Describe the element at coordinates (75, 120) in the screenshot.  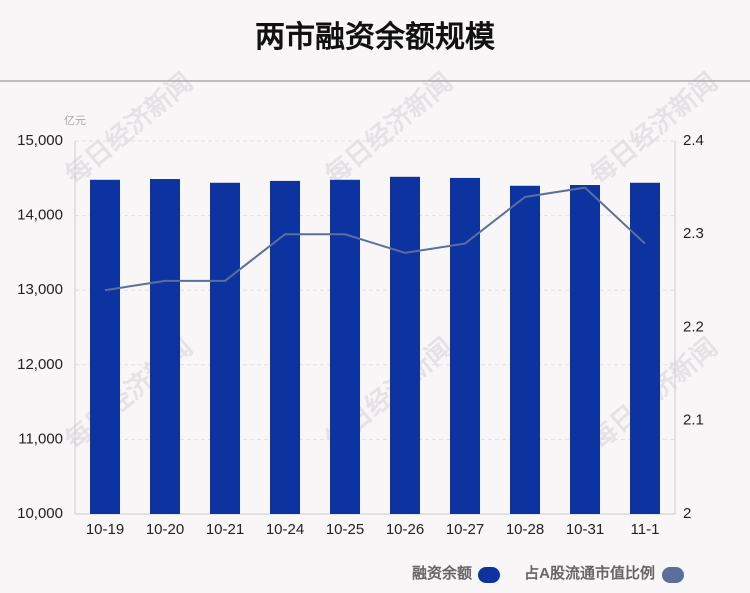
I see `y-unit: 亿元` at that location.